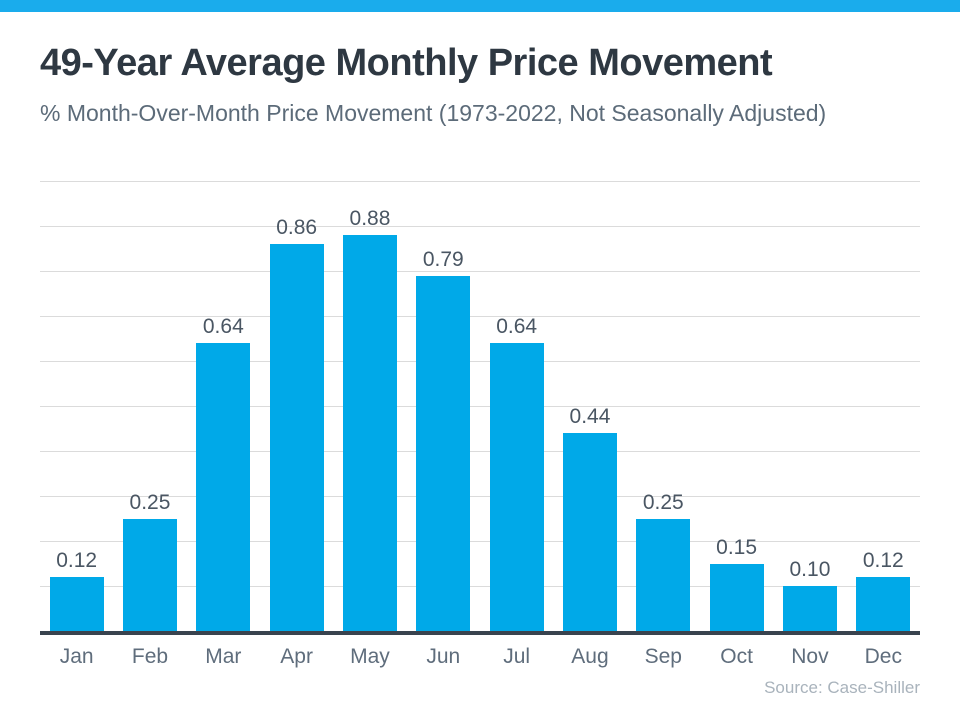  Describe the element at coordinates (480, 657) in the screenshot. I see `x-axis-labels: Jan Feb Mar Apr May Jun Jul Aug Sep Oct Nov Dec` at that location.